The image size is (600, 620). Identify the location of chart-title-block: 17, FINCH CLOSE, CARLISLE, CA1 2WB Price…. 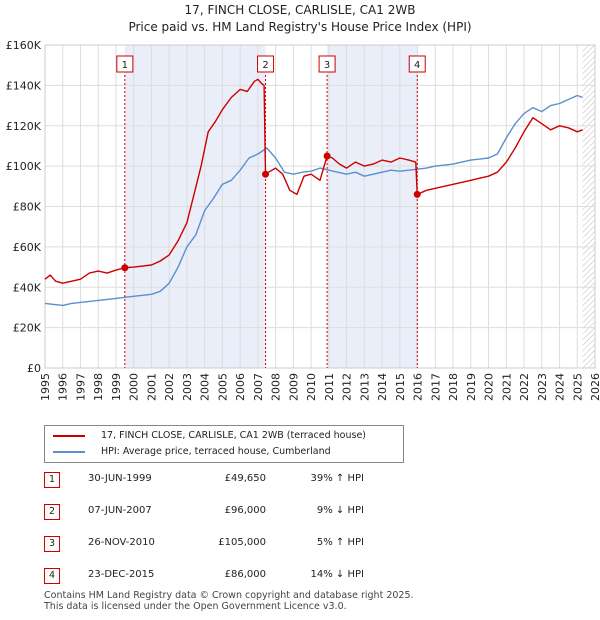
(300, 19).